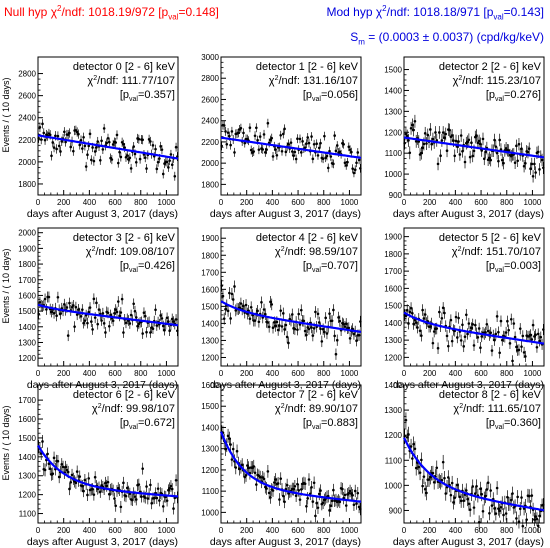 The width and height of the screenshot is (550, 548). Describe the element at coordinates (291, 316) in the screenshot. I see `fit-curve` at that location.